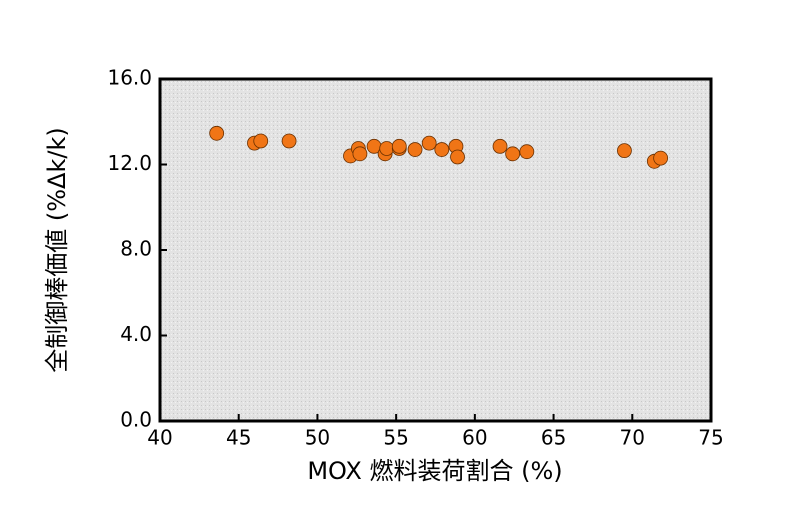  I want to click on x-axis-label: MOX 燃料装荷割合 (%), so click(434, 471).